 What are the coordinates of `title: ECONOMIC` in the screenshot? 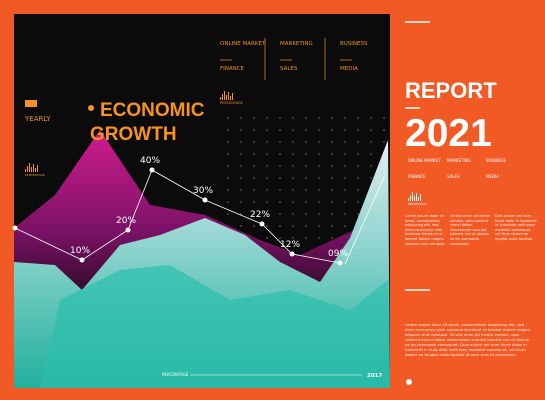 It's located at (152, 110).